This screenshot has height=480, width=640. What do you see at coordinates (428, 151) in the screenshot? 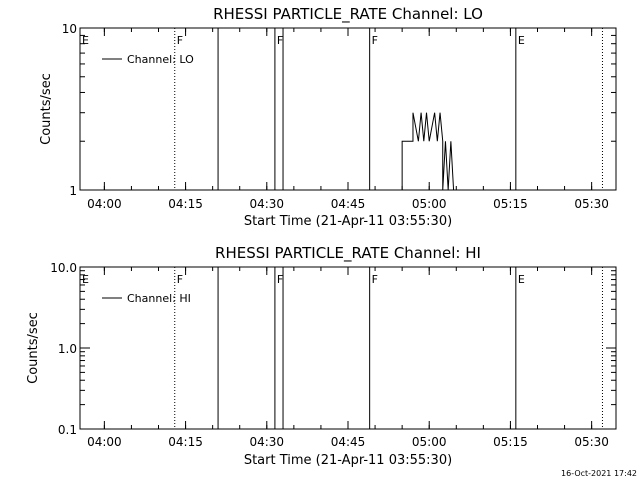
I see `data-series-line` at bounding box center [428, 151].